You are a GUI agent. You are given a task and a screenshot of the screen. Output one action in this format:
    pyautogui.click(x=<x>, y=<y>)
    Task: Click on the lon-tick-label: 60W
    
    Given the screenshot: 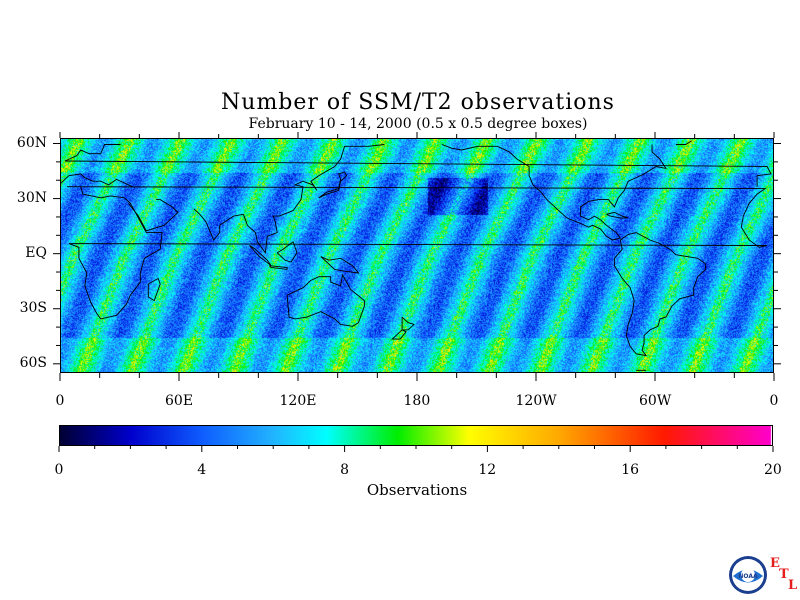 What is the action you would take?
    pyautogui.click(x=655, y=401)
    